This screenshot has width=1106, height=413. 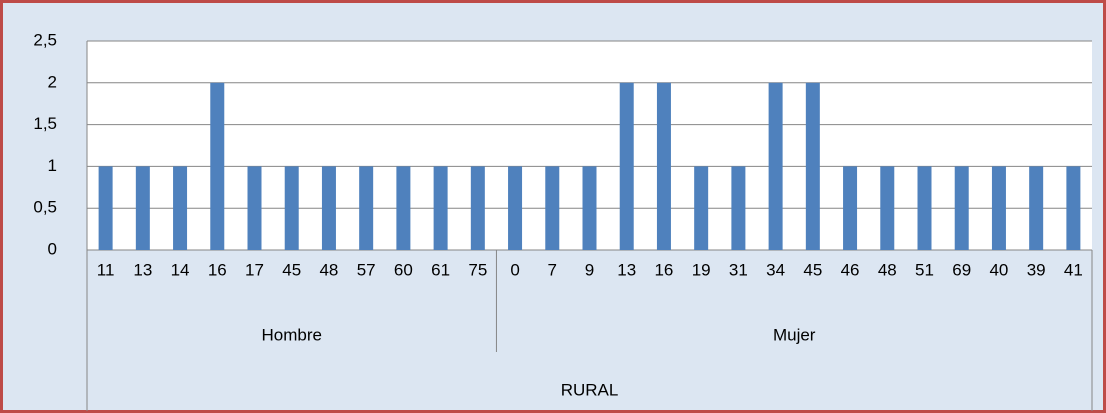 What do you see at coordinates (924, 269) in the screenshot?
I see `x-tick-label: 51` at bounding box center [924, 269].